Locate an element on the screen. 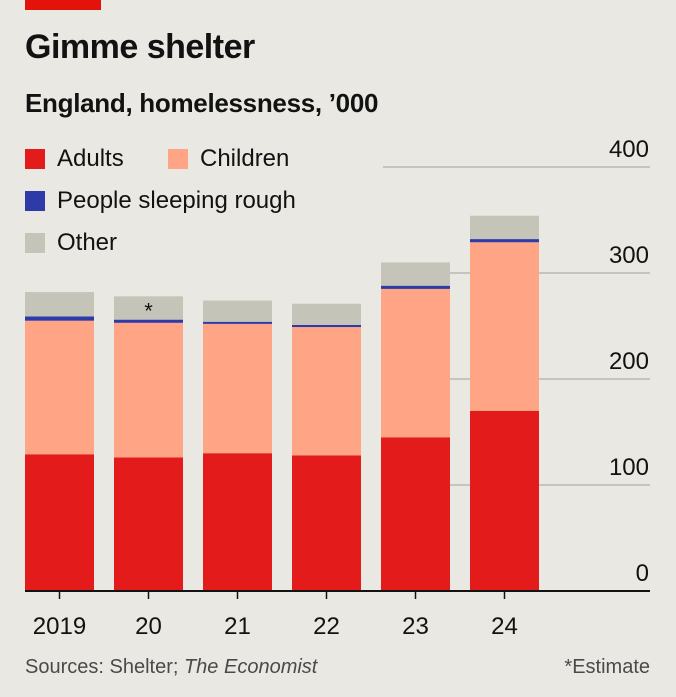 Image resolution: width=676 pixels, height=697 pixels. source-note: Sources: Shelter; The Economist is located at coordinates (171, 667).